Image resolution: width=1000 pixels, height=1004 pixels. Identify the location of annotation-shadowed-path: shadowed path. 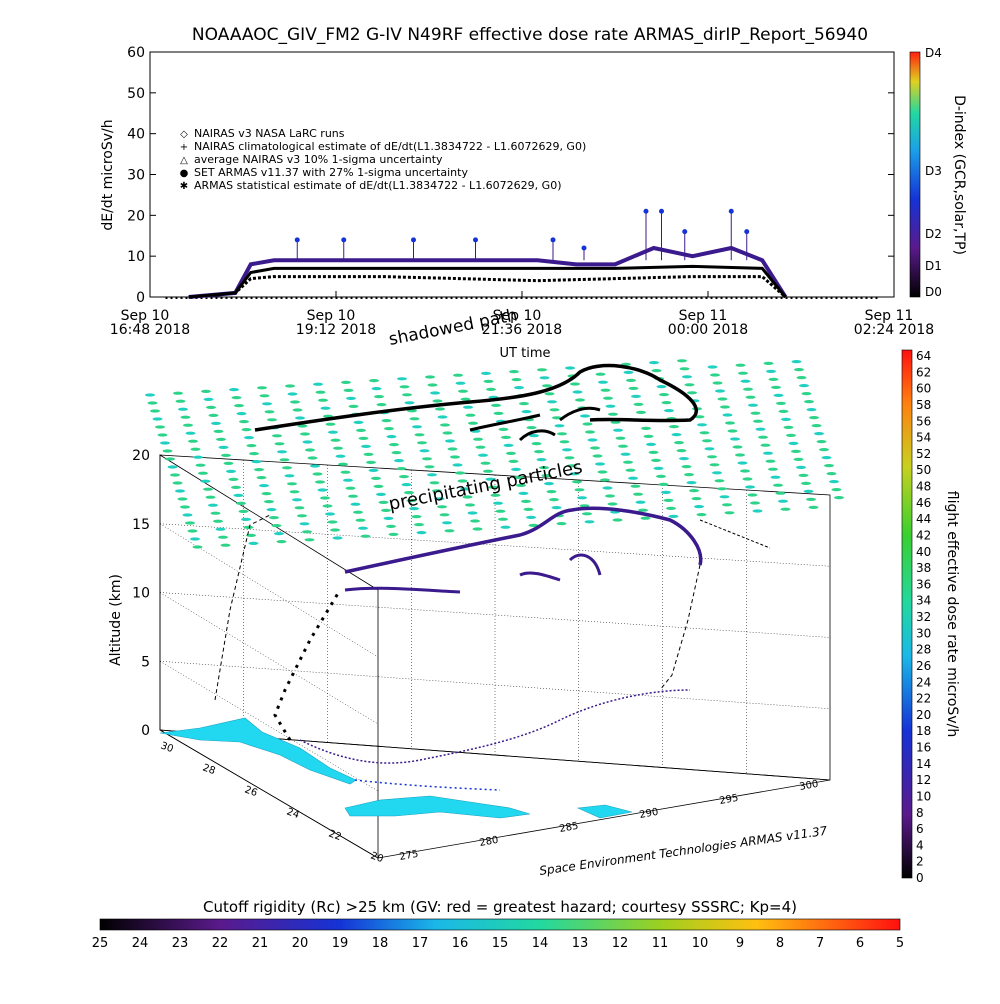
(453, 327).